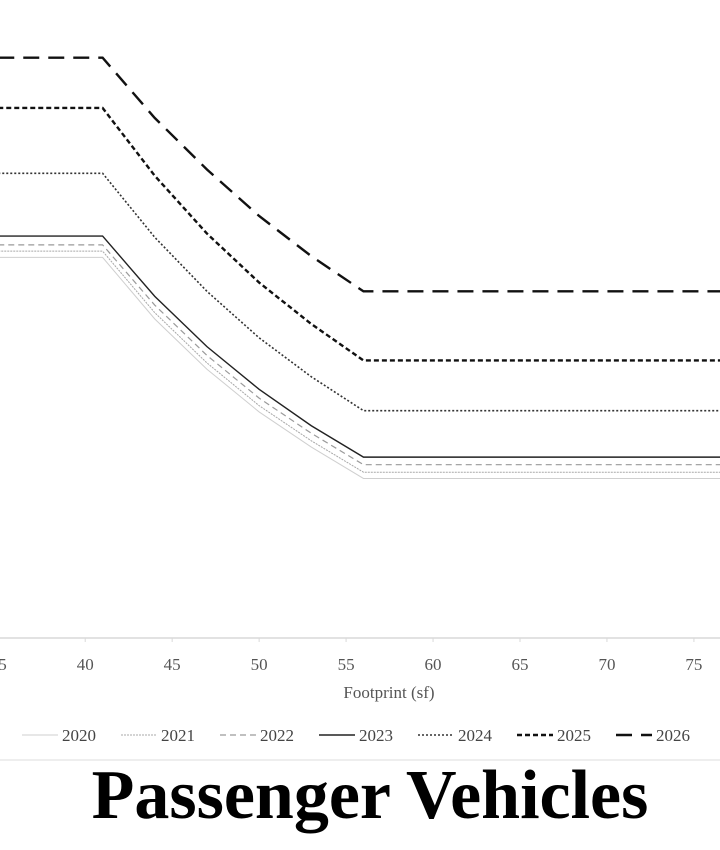 This screenshot has height=850, width=720. What do you see at coordinates (606, 664) in the screenshot?
I see `x-tick-label: 70` at bounding box center [606, 664].